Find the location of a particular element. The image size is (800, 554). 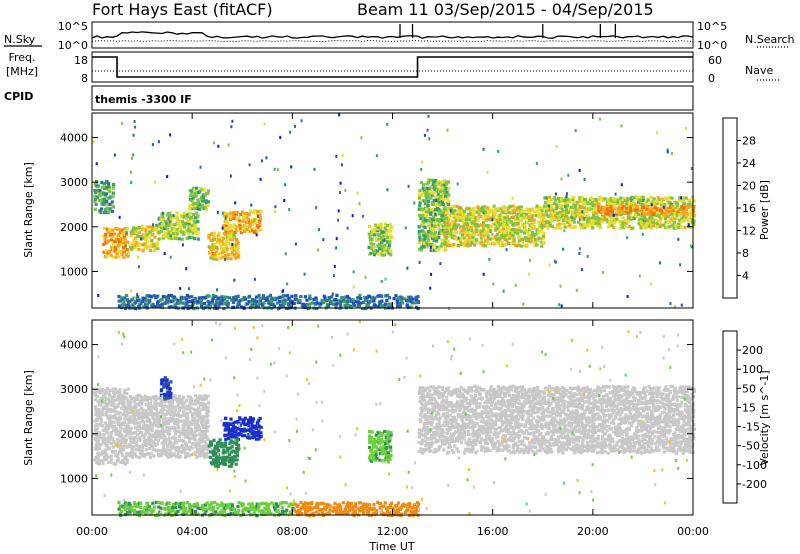

nave-label: Nave is located at coordinates (759, 70).